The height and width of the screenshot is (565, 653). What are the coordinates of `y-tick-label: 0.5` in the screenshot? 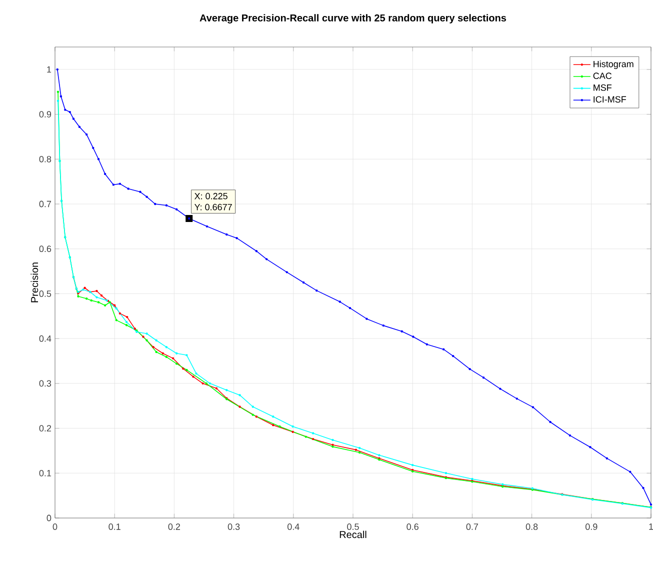 It's located at (45, 293).